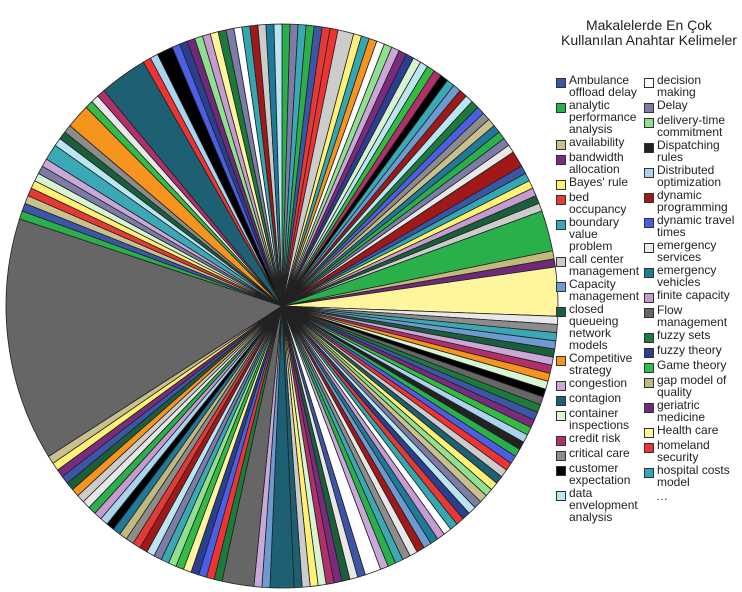 This screenshot has width=742, height=592. I want to click on legend-item: credit risk, so click(599, 439).